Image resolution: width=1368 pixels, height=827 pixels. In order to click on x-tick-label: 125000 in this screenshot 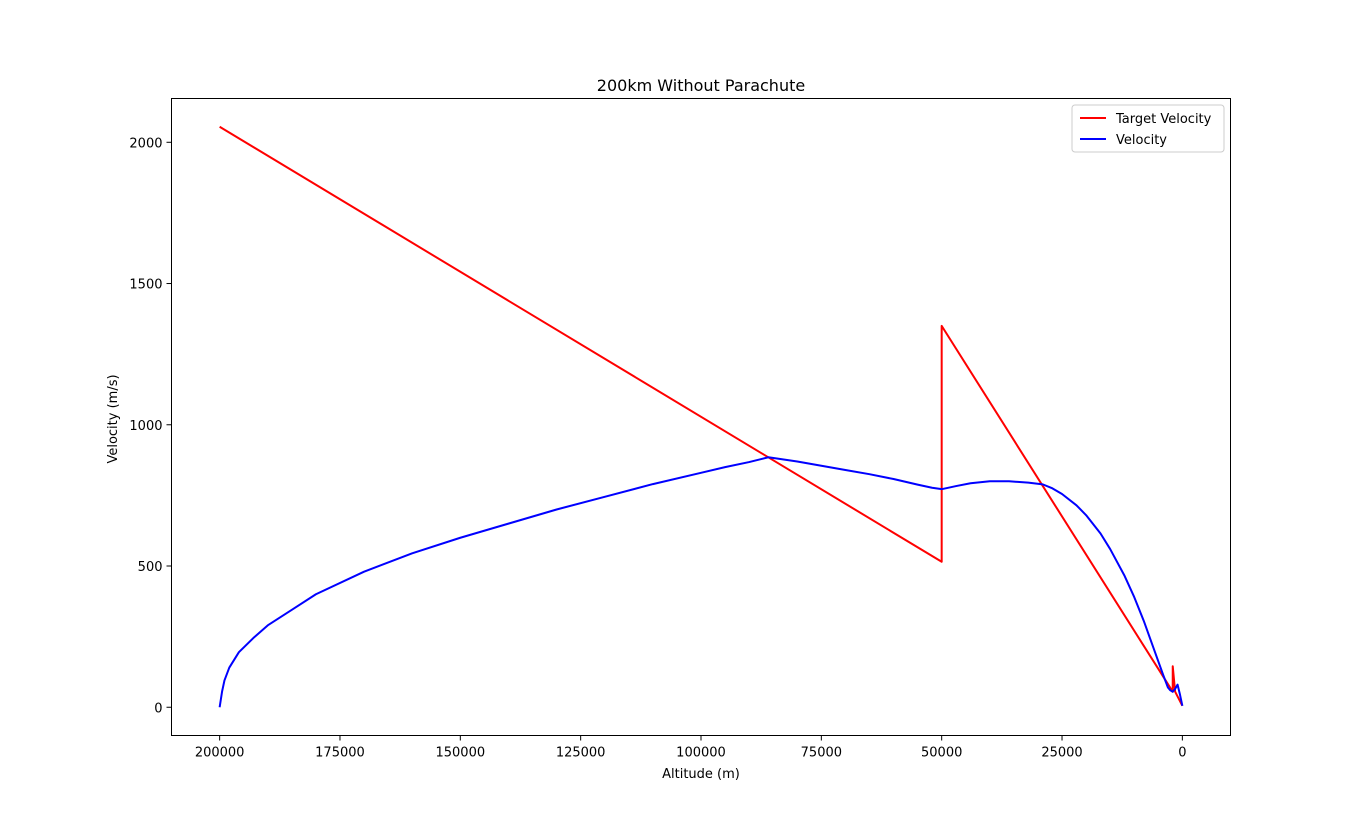, I will do `click(581, 753)`.